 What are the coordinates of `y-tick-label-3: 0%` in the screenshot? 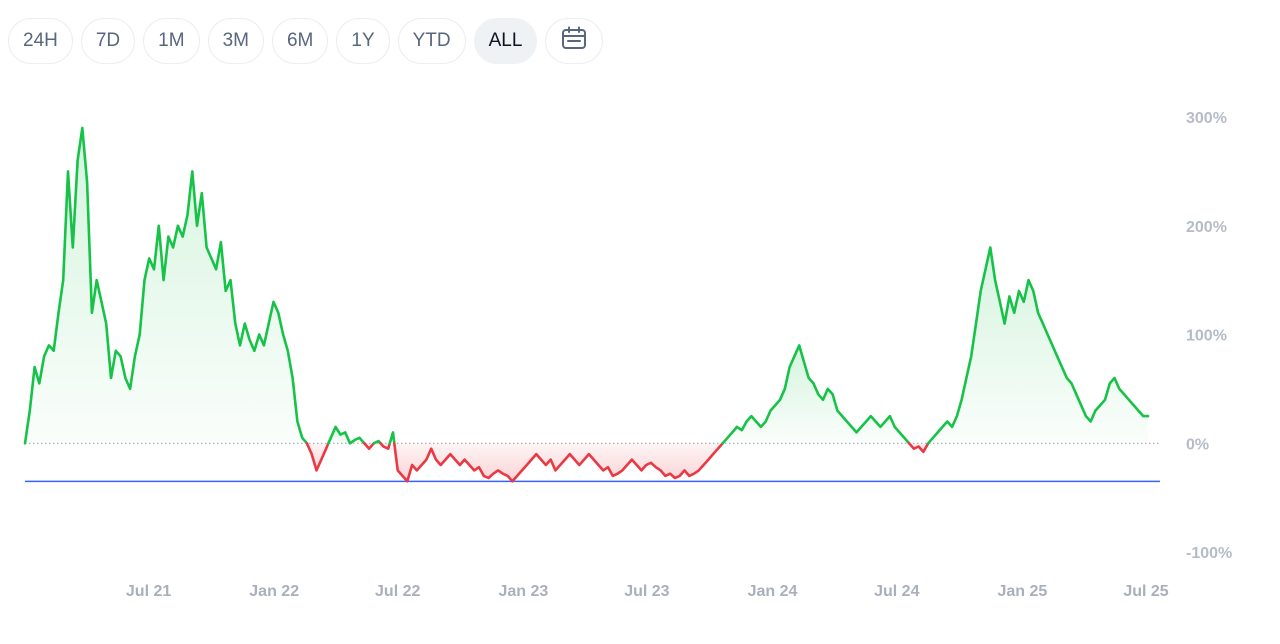 It's located at (1197, 444).